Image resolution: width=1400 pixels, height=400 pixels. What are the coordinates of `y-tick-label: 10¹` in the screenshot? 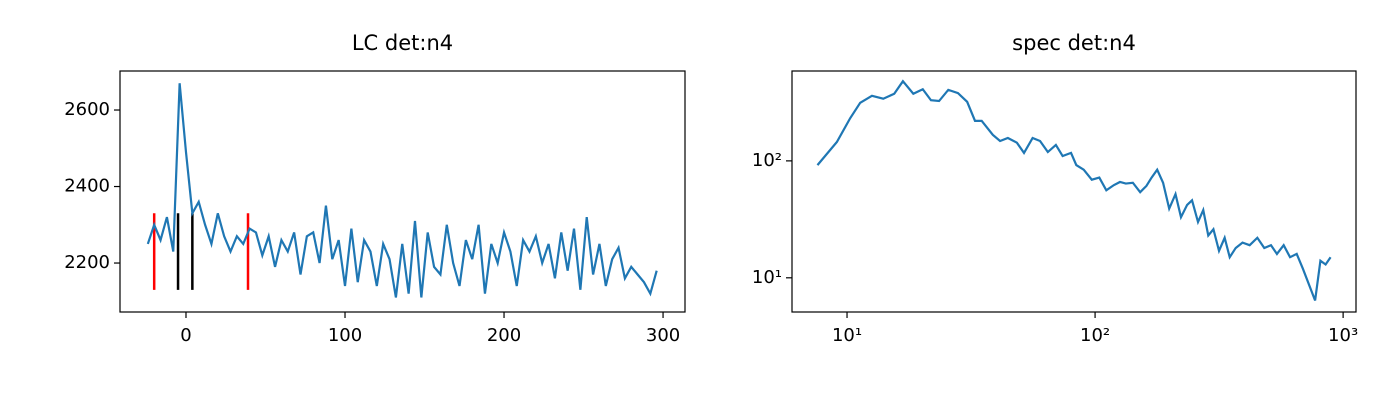 It's located at (767, 277).